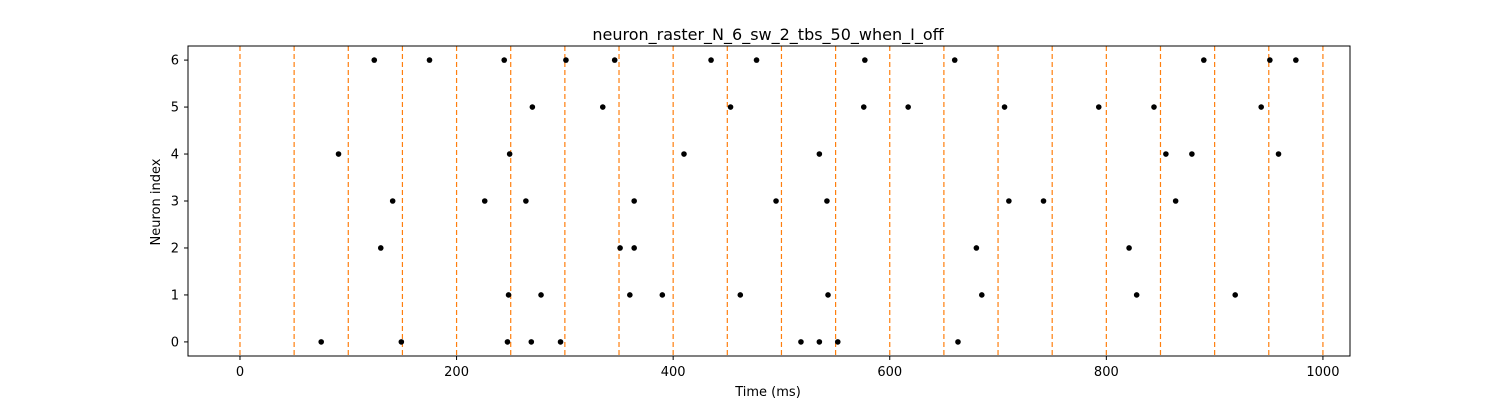 The width and height of the screenshot is (1500, 400). What do you see at coordinates (1106, 372) in the screenshot?
I see `x-tick-label-4: 800` at bounding box center [1106, 372].